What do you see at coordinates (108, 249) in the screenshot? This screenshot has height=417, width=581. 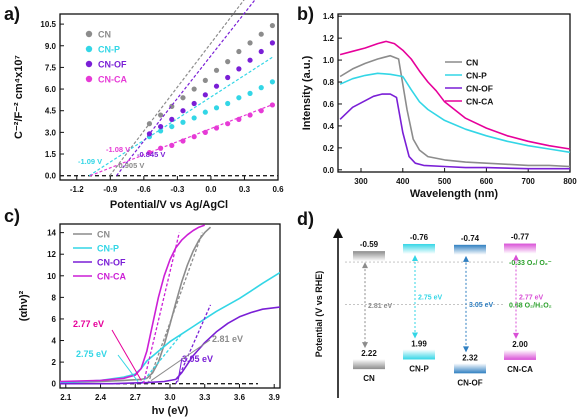 I see `panel-c-legend-label-cn-p: CN-P` at bounding box center [108, 249].